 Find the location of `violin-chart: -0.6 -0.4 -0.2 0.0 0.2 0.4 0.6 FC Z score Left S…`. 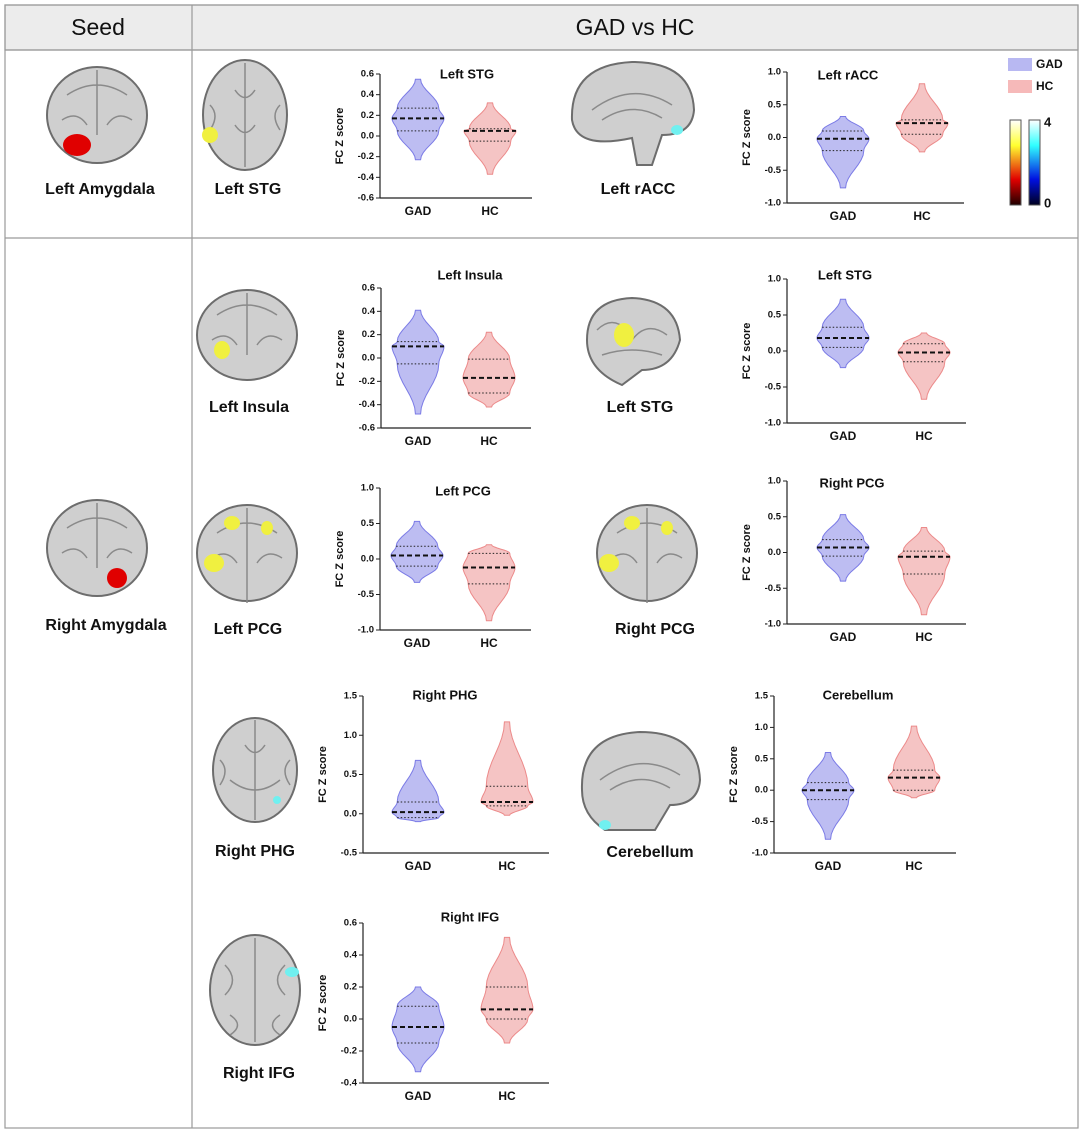

violin-chart: -0.6 -0.4 -0.2 0.0 0.2 0.4 0.6 FC Z score Left S… is located at coordinates (433, 142).